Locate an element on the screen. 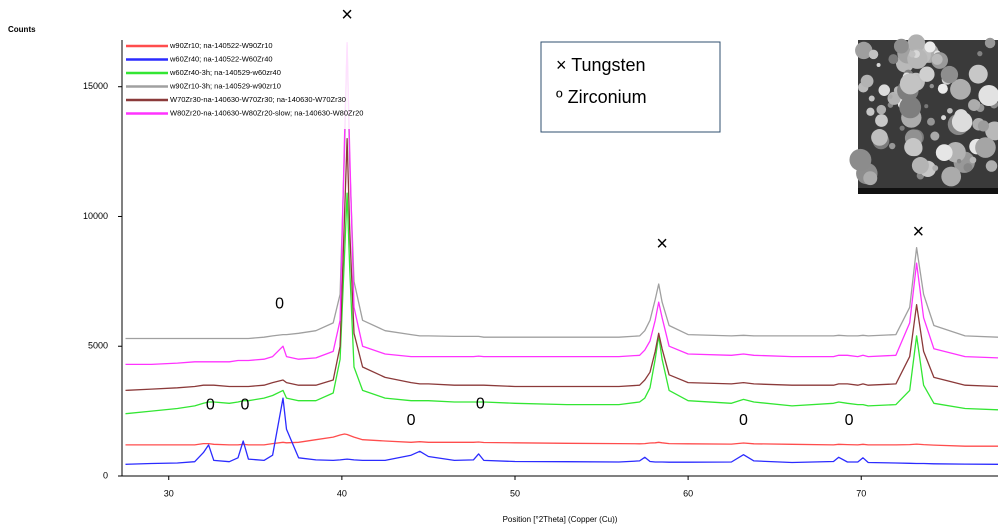 This screenshot has height=528, width=998. key-box is located at coordinates (630, 87).